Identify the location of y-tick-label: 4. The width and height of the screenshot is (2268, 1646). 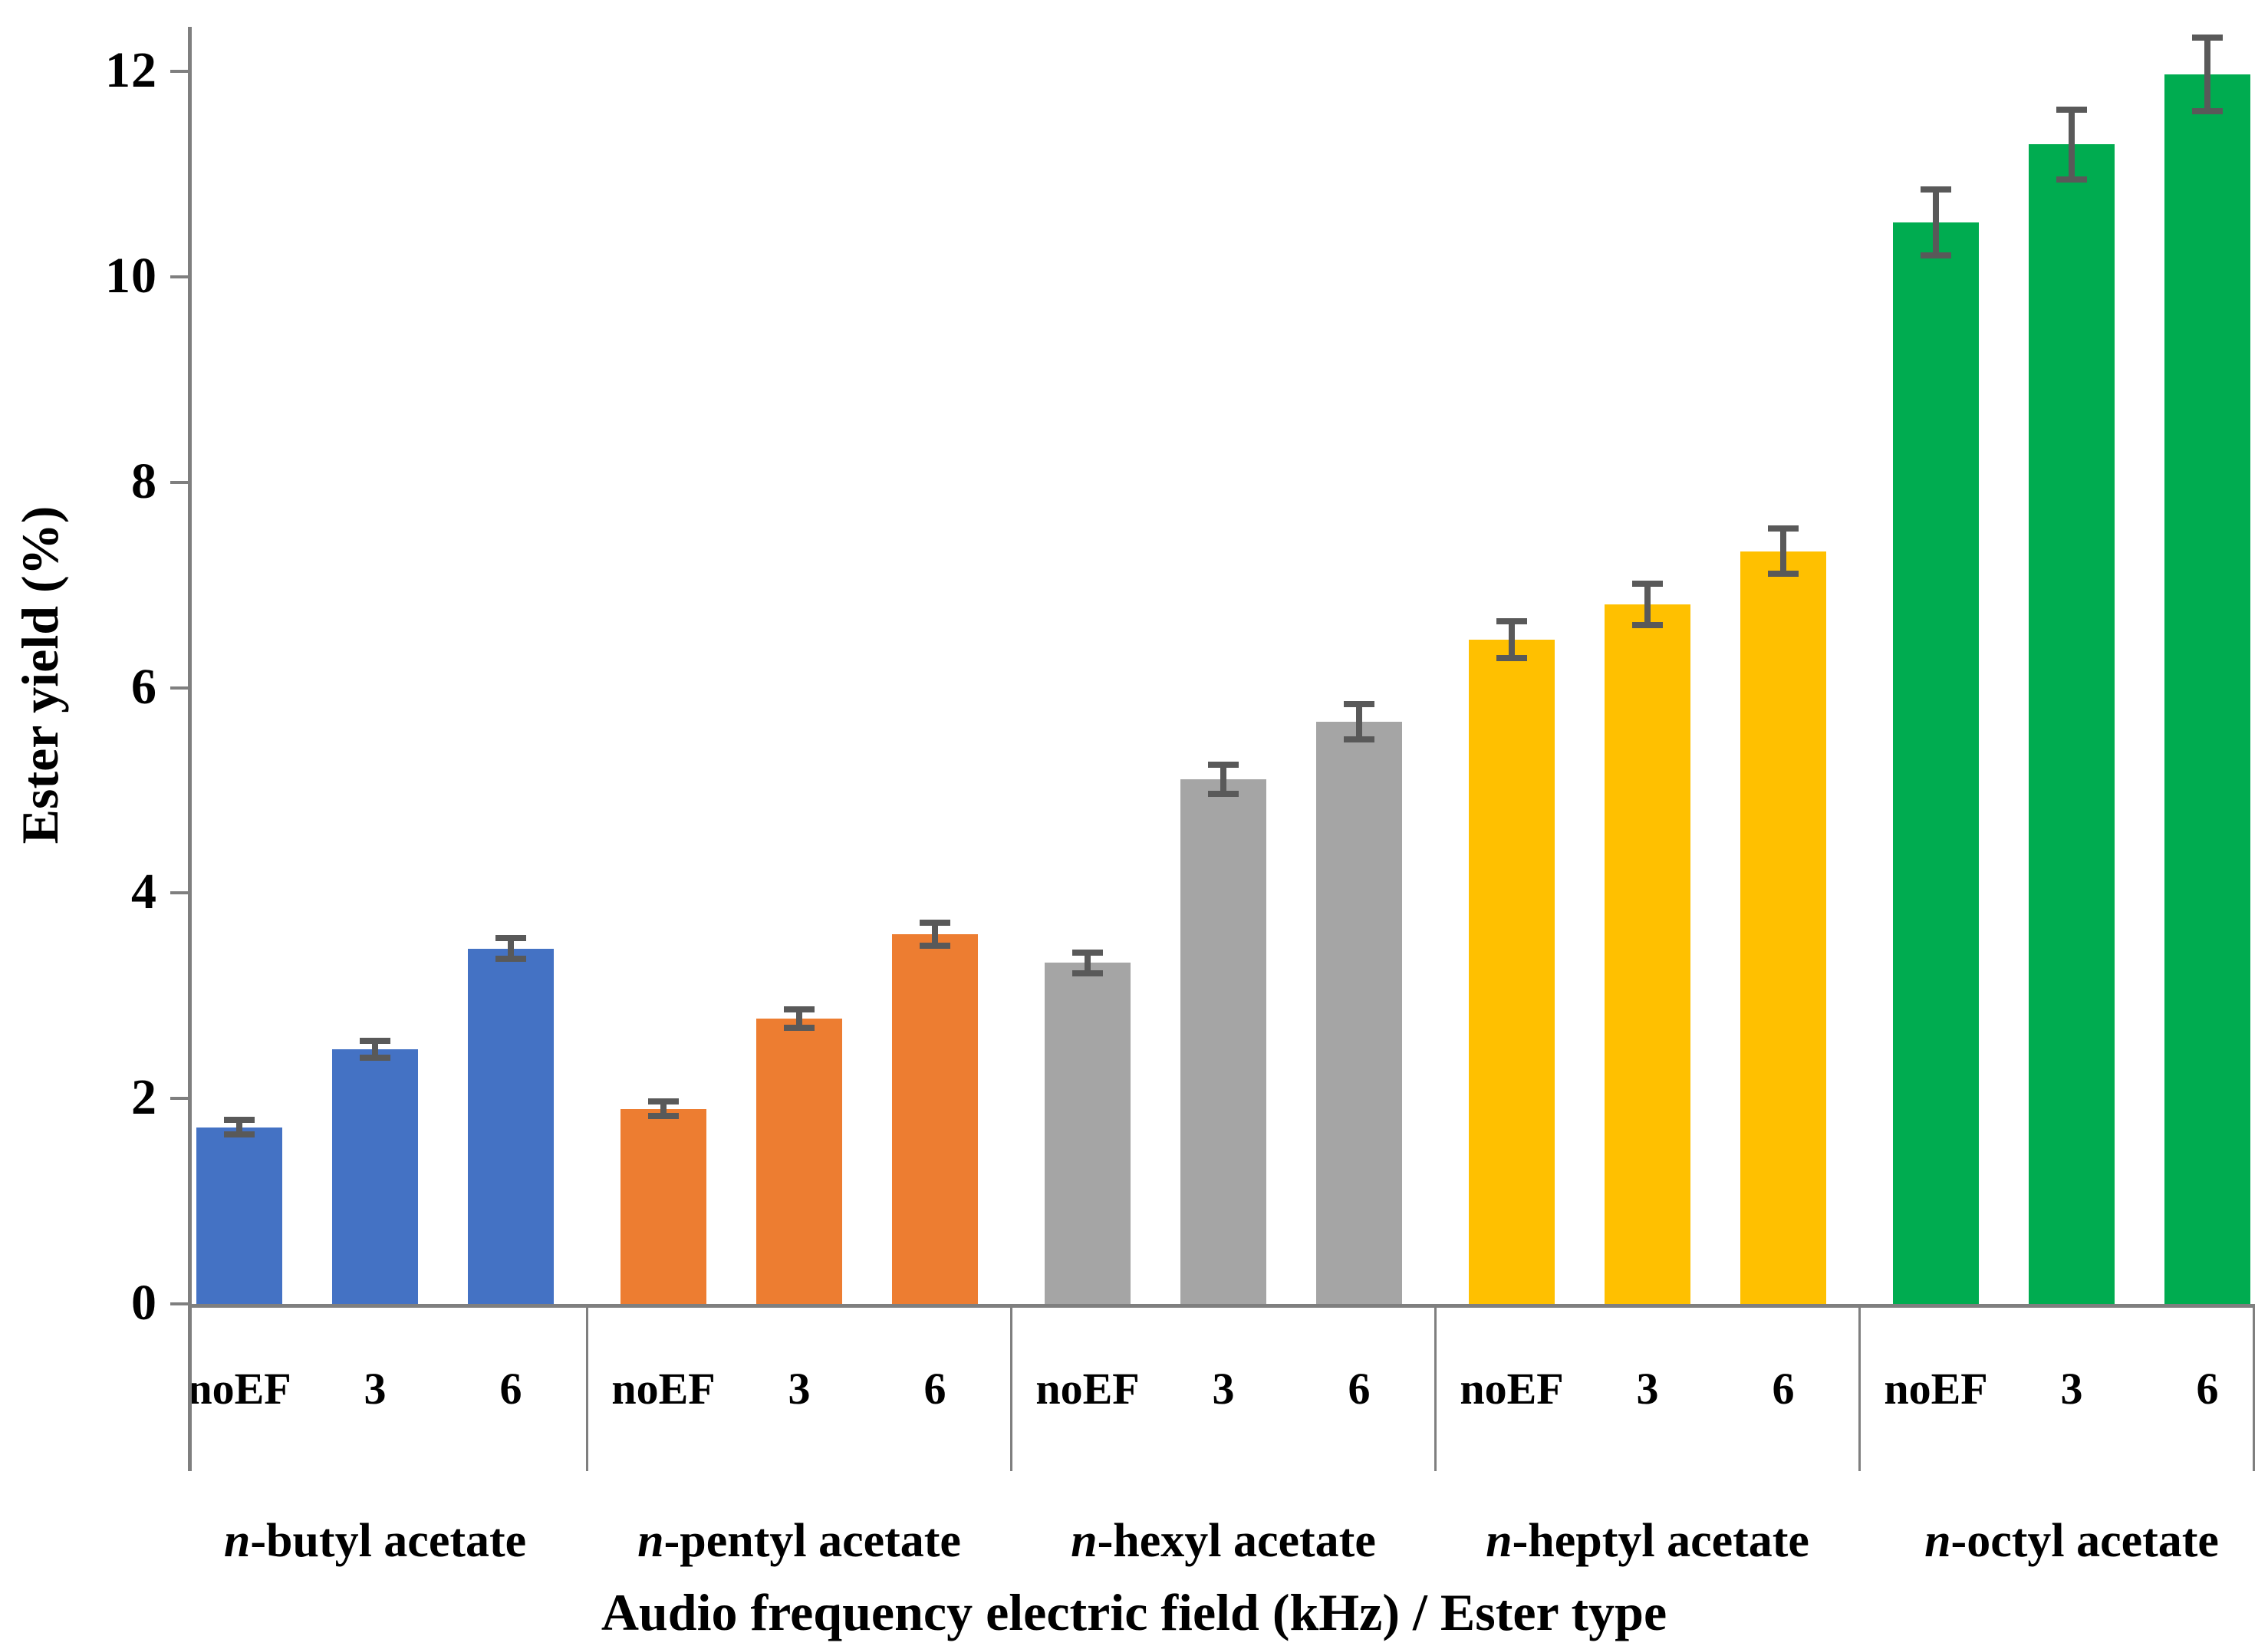
(144, 892).